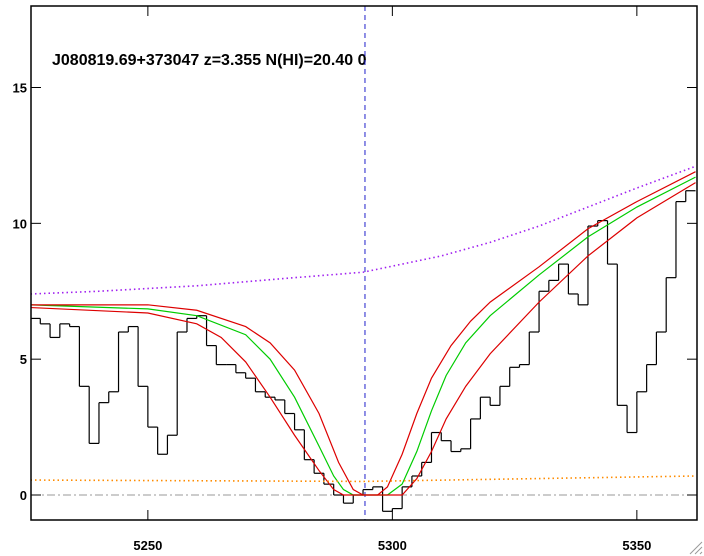 This screenshot has width=704, height=556. What do you see at coordinates (363, 479) in the screenshot?
I see `dotted-curve` at bounding box center [363, 479].